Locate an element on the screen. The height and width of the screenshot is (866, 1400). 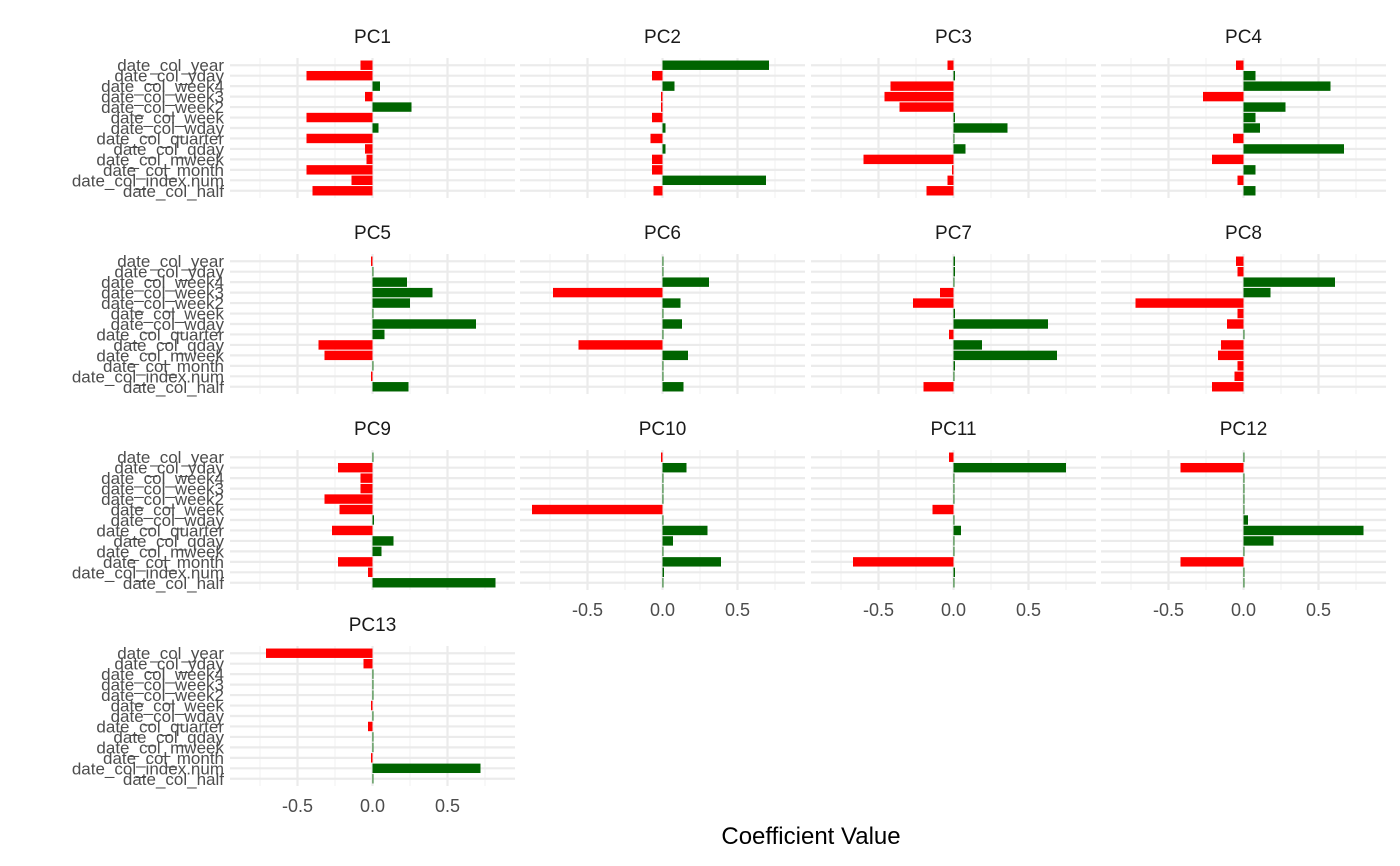
bar-pc2-date-col-qday is located at coordinates (664, 149).